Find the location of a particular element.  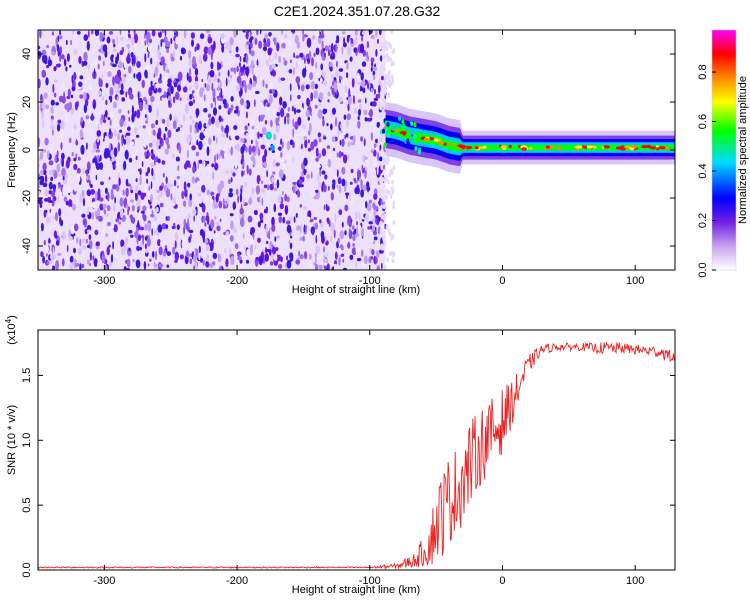

ridge-hotspot is located at coordinates (445, 144).